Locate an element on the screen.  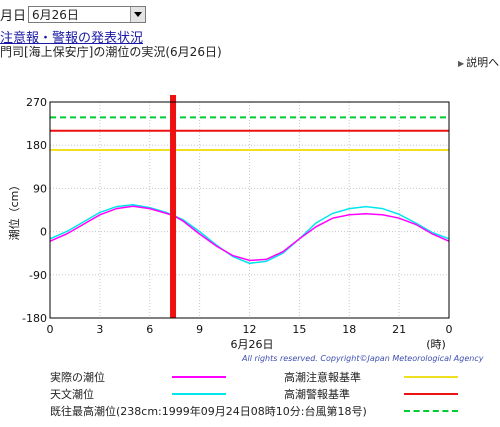
series-actual-tide-continued is located at coordinates (312, 237).